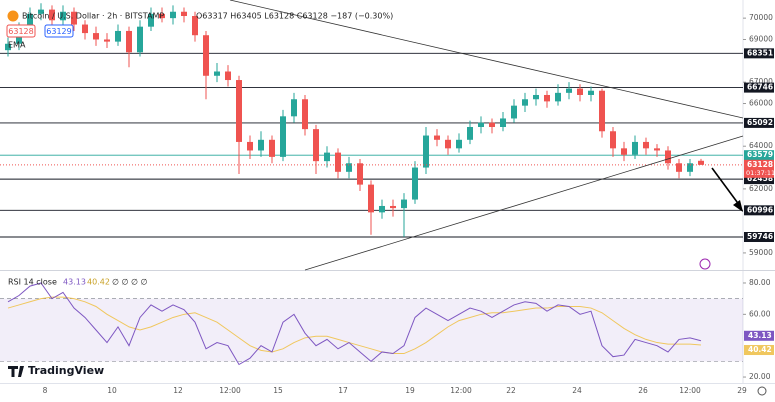 The image size is (775, 402). What do you see at coordinates (93, 16) in the screenshot?
I see `symbol-title: Bitcoin / U.S. Dollar · 2h · BITSTAMP` at bounding box center [93, 16].